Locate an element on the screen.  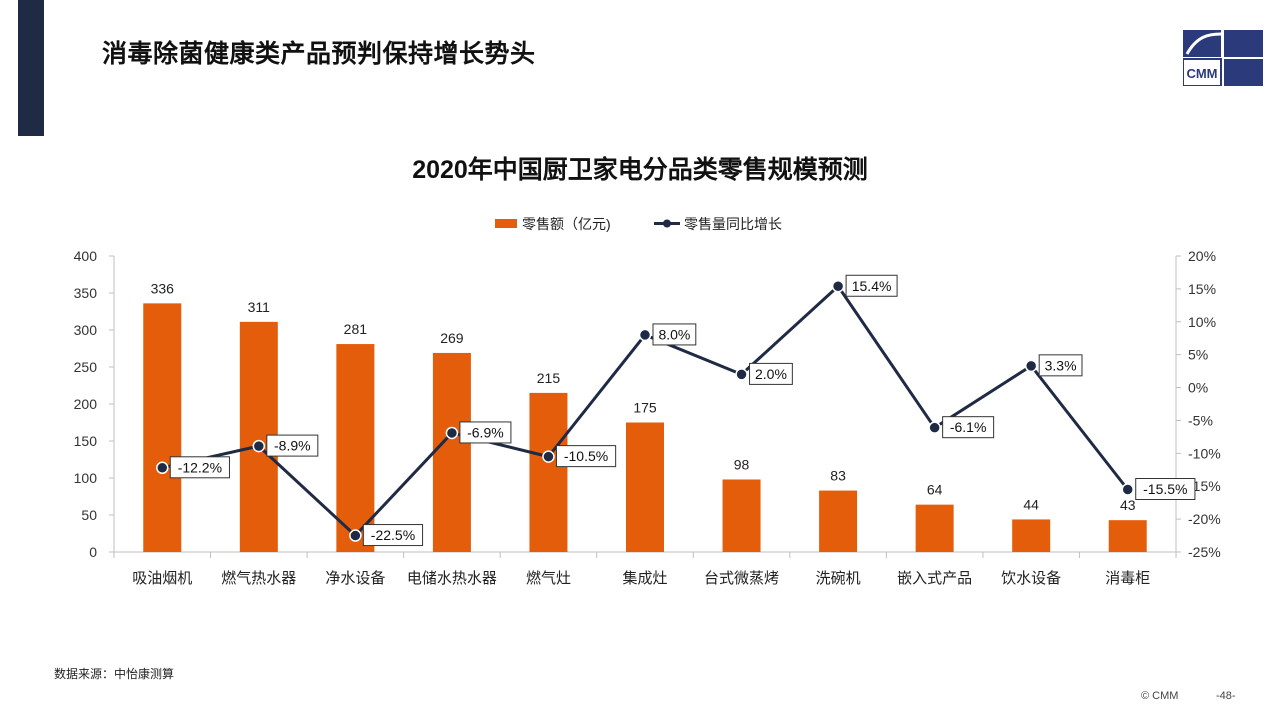
growth-data-label: -22.5% is located at coordinates (393, 535).